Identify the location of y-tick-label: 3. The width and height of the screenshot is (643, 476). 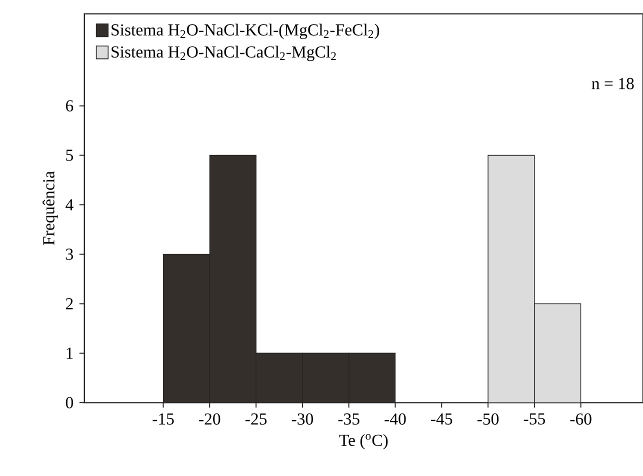
(70, 254).